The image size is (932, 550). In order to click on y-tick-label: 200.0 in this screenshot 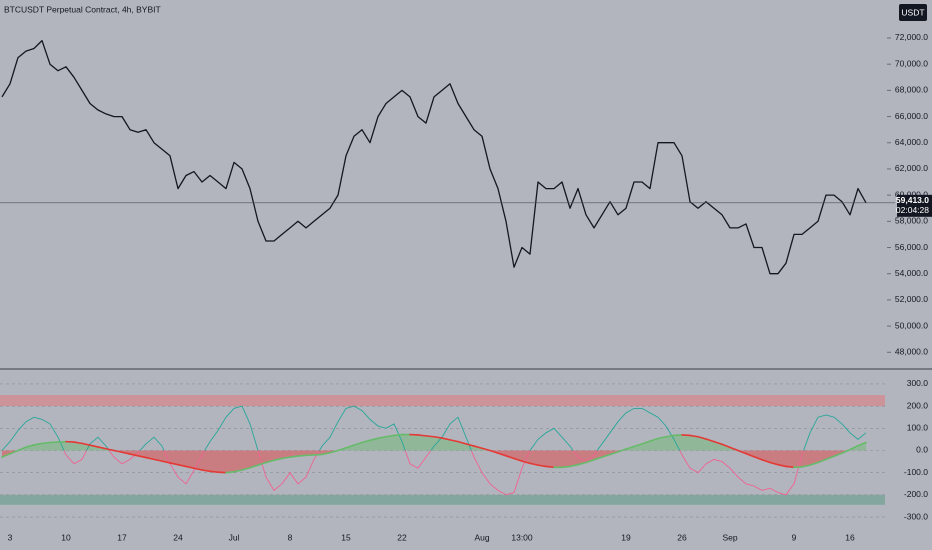, I will do `click(918, 405)`.